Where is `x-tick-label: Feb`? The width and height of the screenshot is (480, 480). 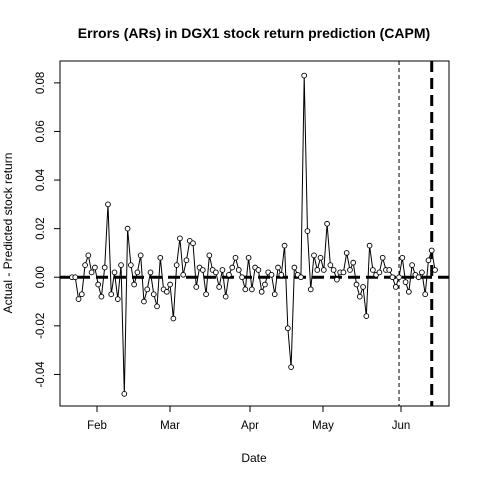 x-tick-label: Feb is located at coordinates (97, 426).